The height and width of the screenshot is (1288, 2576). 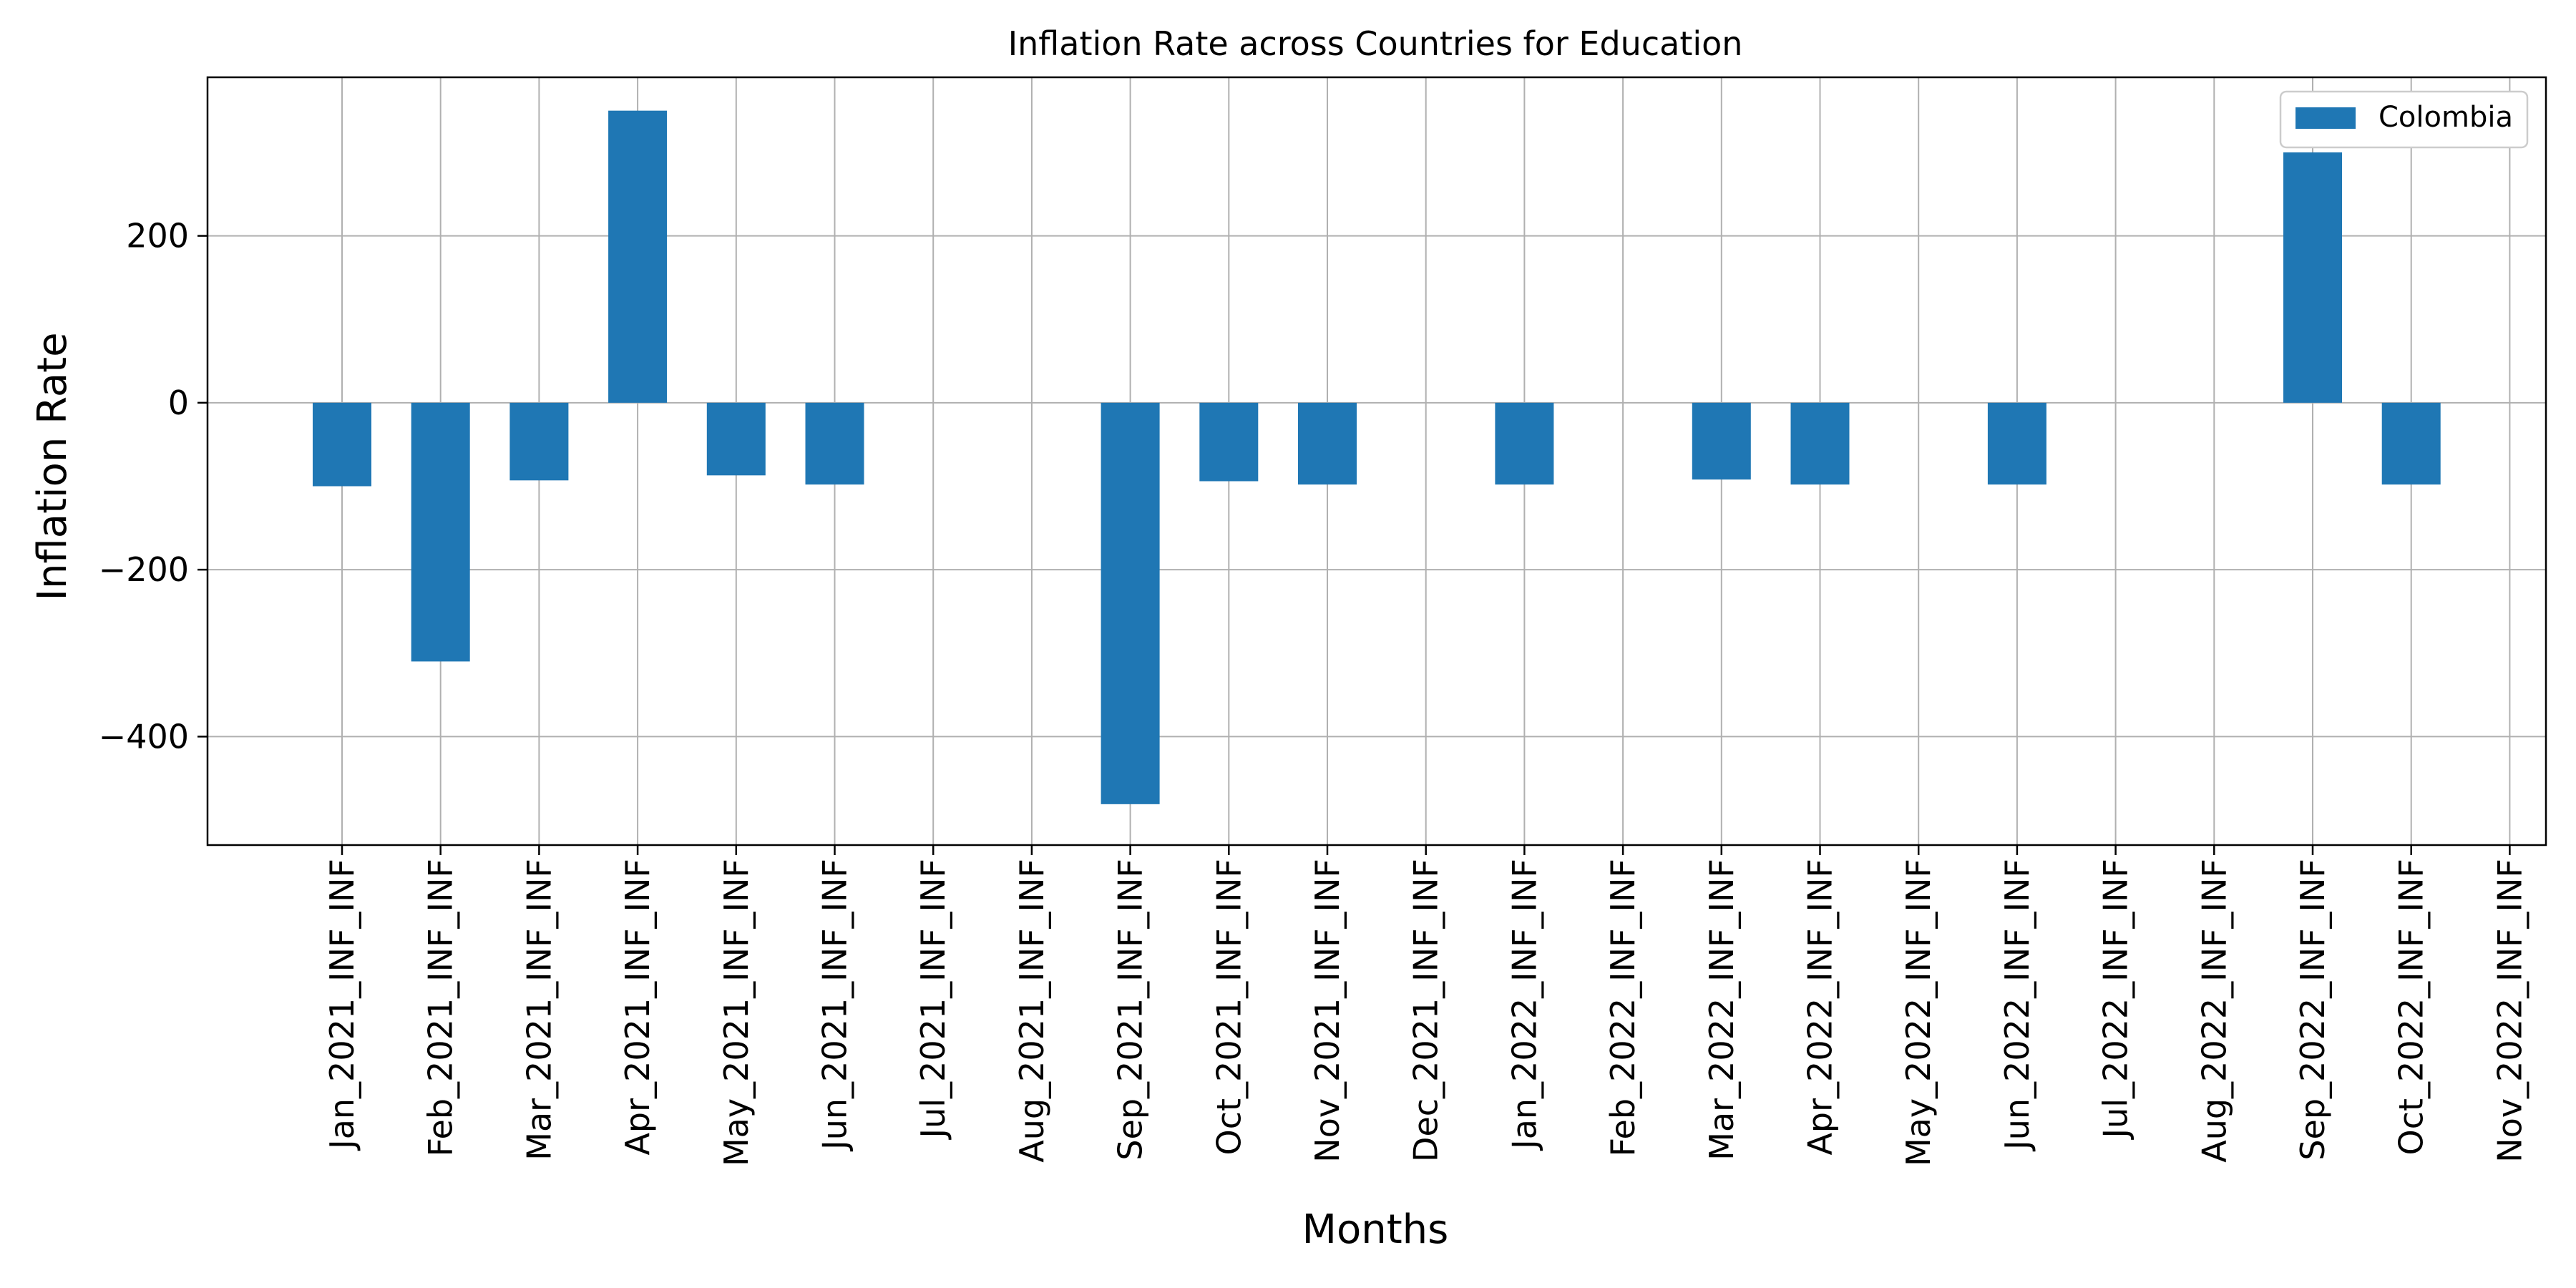 I want to click on x-tick-label: Sep_2021_INF_INF, so click(x=1130, y=1010).